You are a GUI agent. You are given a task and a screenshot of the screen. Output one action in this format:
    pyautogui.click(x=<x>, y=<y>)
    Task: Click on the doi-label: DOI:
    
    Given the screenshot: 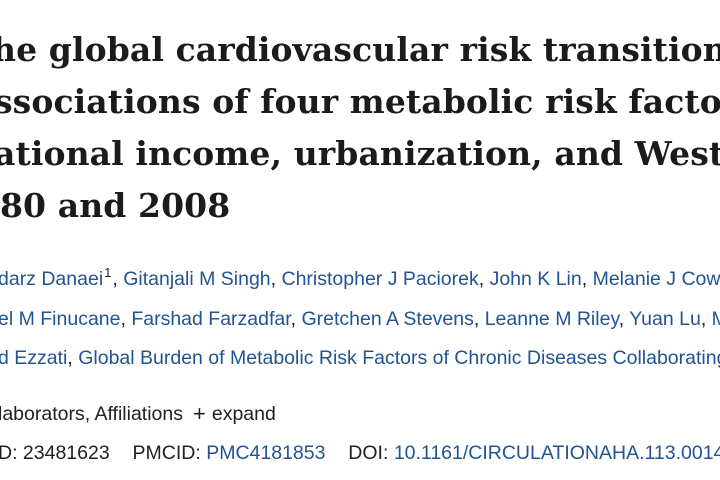 What is the action you would take?
    pyautogui.click(x=368, y=453)
    